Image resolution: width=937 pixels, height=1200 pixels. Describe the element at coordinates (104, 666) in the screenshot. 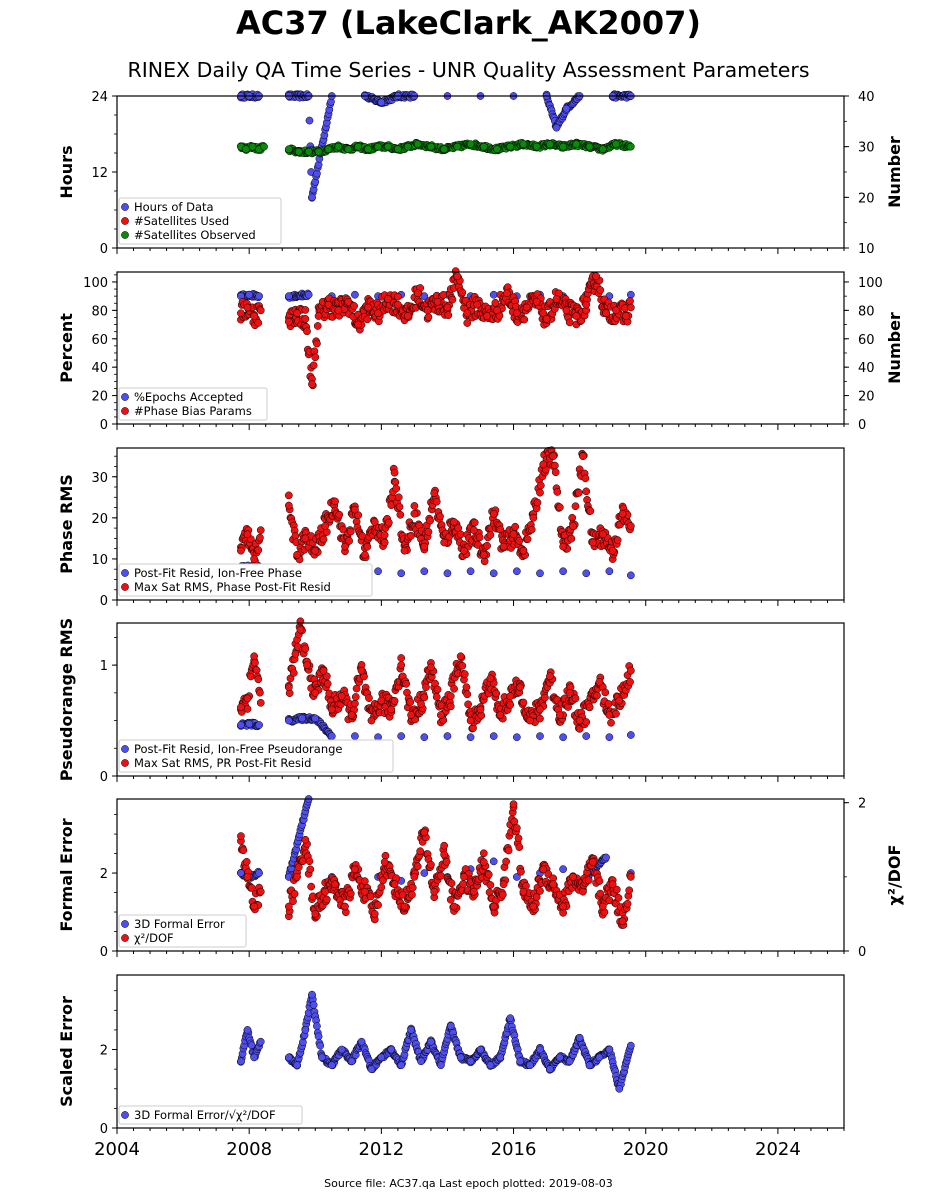

I see `y-tick-label: 1` at that location.